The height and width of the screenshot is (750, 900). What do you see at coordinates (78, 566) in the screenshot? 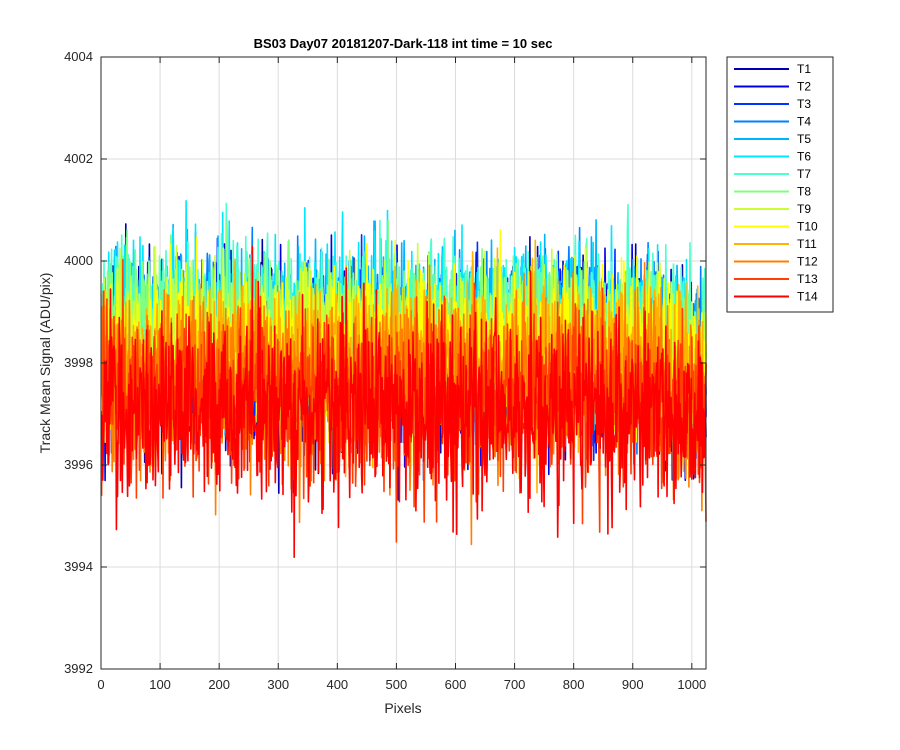
I see `y-tick-label: 3994` at bounding box center [78, 566].